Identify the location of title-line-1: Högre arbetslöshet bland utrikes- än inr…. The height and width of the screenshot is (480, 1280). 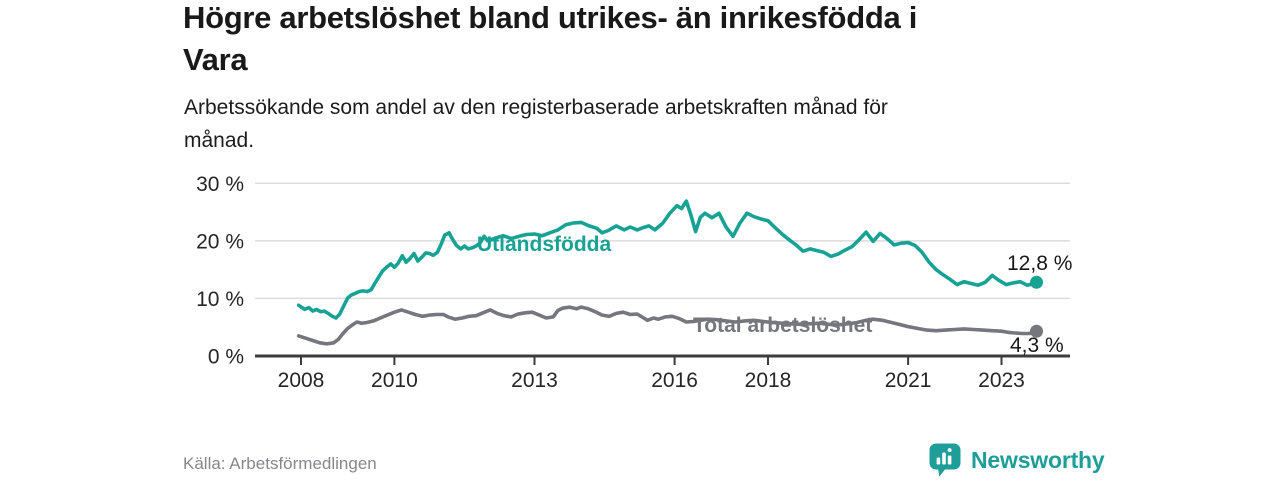
(550, 17).